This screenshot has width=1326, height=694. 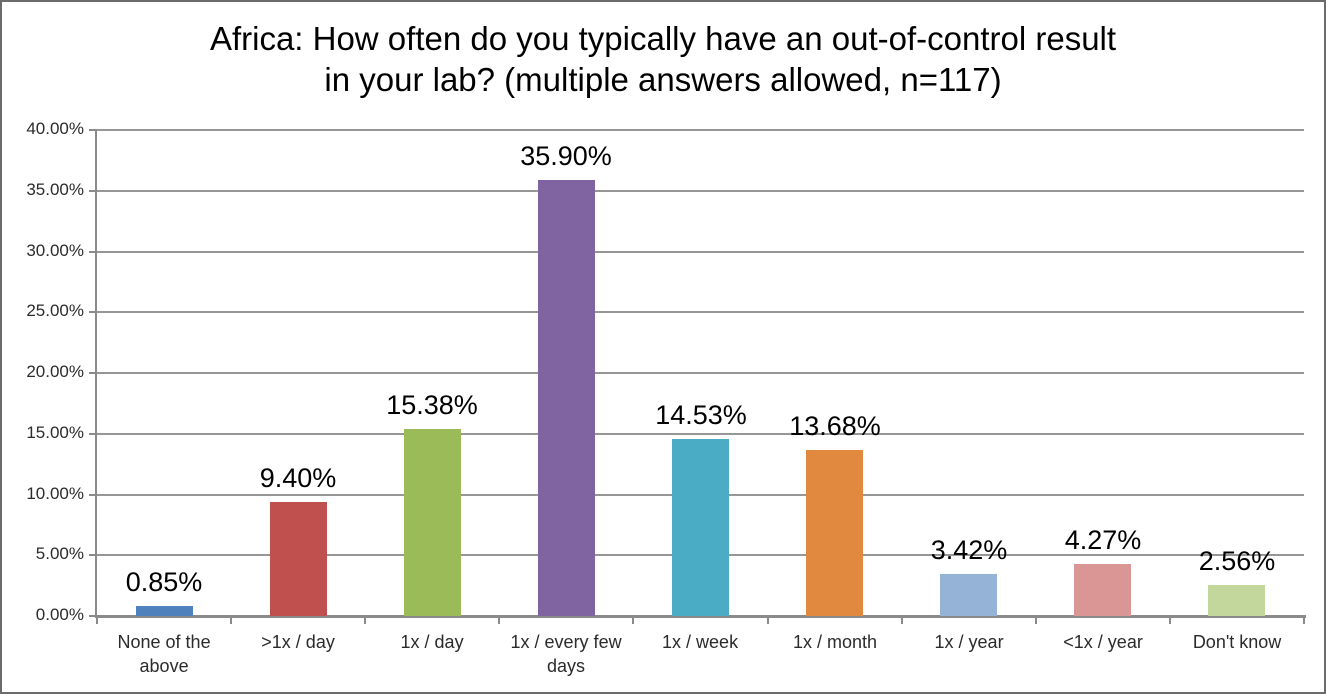 I want to click on y-axis-tick-label: 10.00%, so click(x=55, y=493).